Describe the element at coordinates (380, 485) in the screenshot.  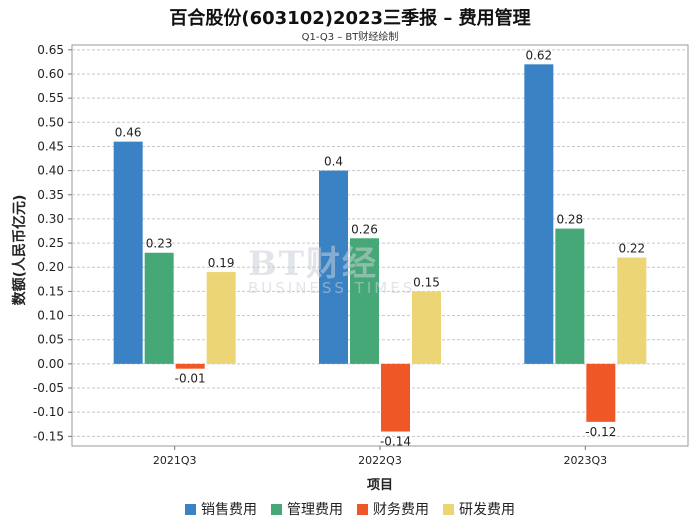
I see `x-axis-title: 项目` at that location.